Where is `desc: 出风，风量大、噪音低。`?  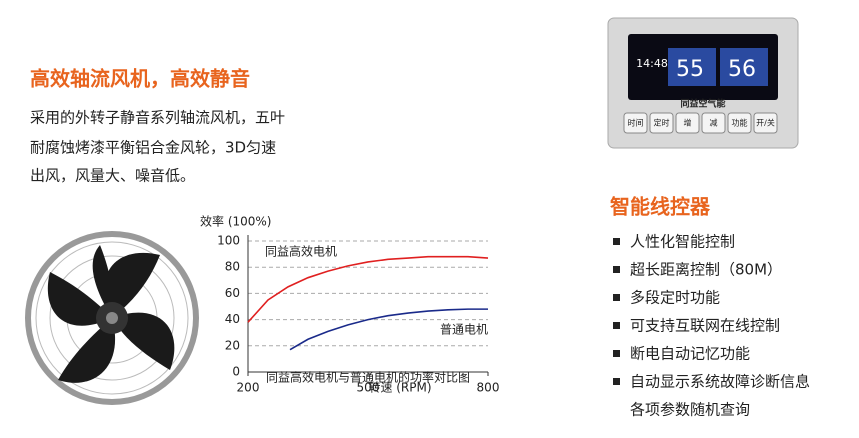 desc: 出风，风量大、噪音低。 is located at coordinates (112, 176).